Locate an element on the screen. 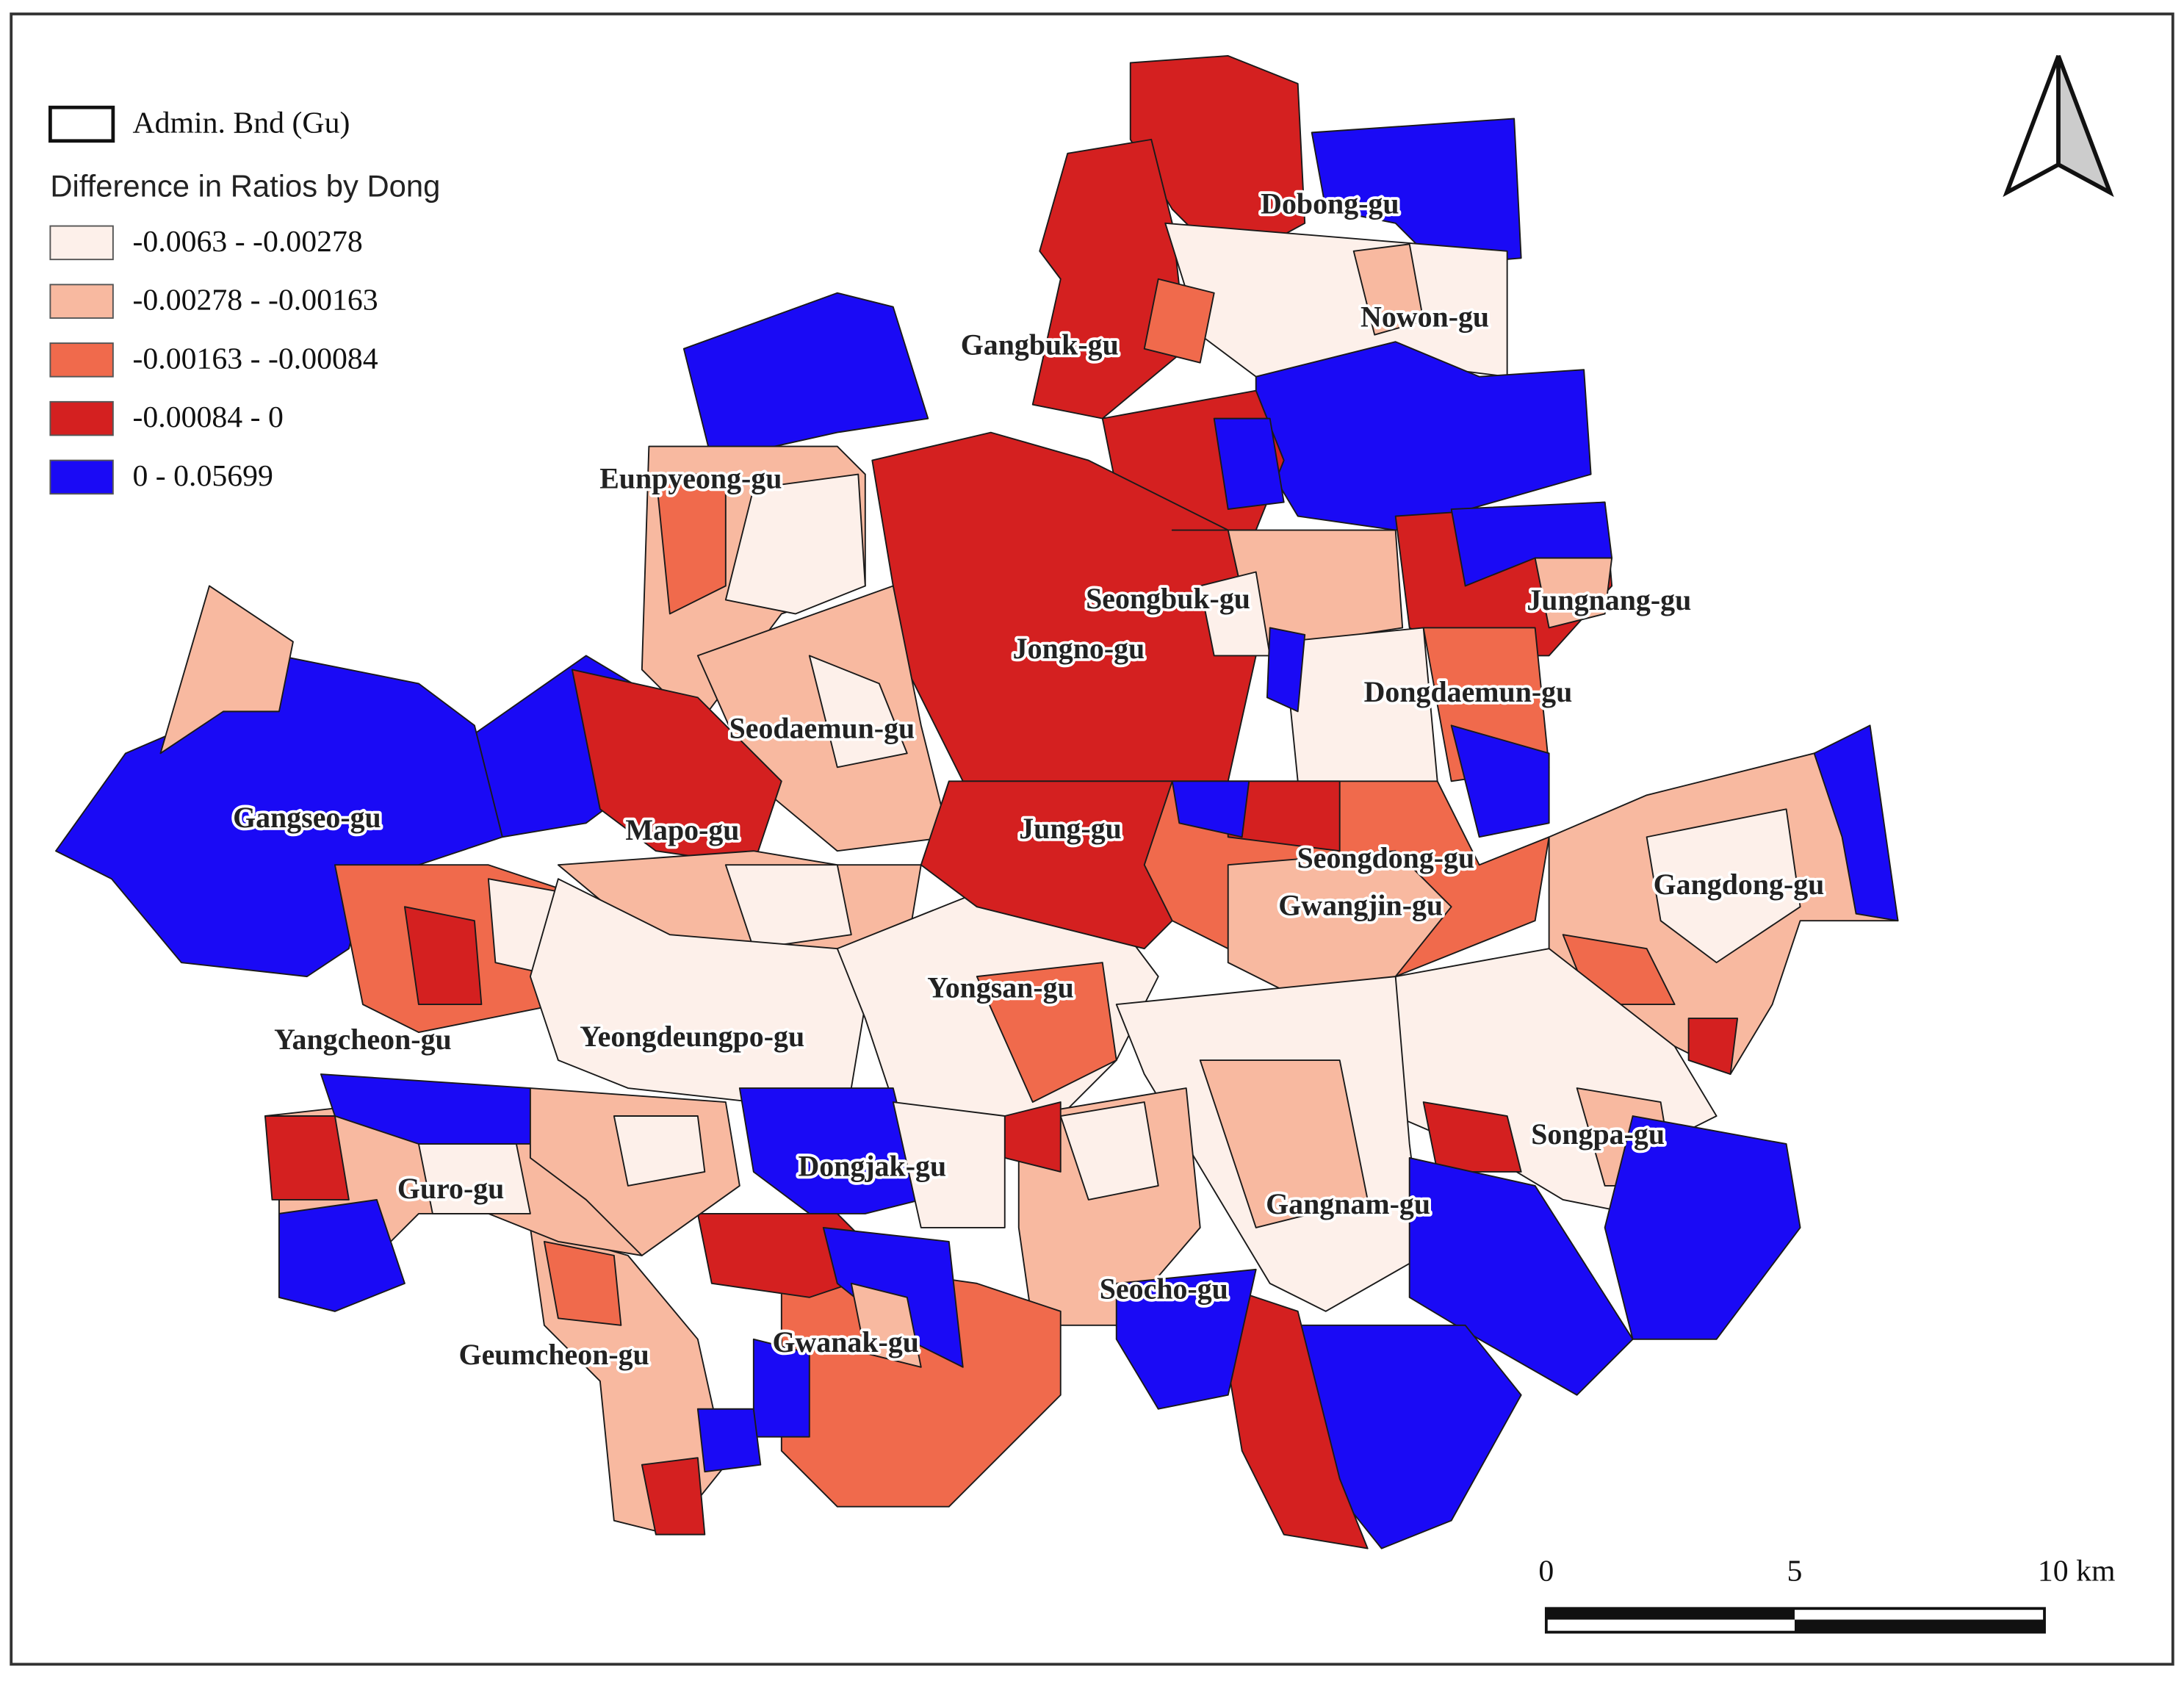 This screenshot has width=2184, height=1681. district-label: Gangseo-gu is located at coordinates (307, 817).